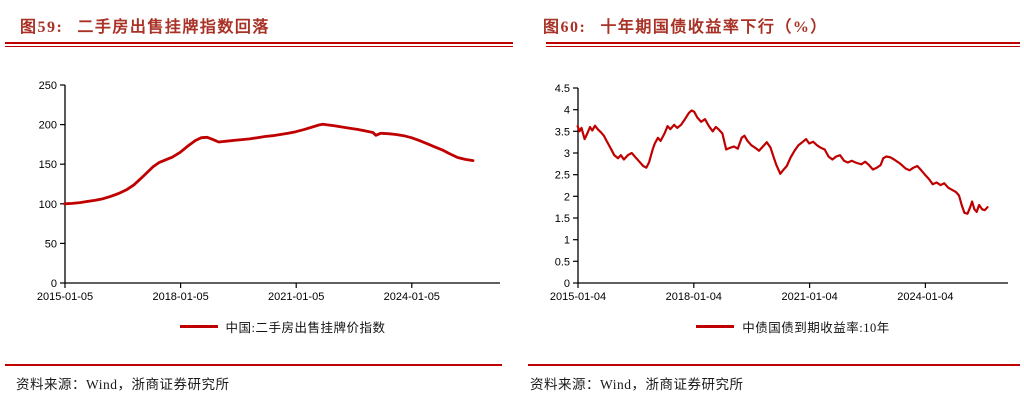  What do you see at coordinates (412, 297) in the screenshot?
I see `x-tick-label: 2024-01-05` at bounding box center [412, 297].